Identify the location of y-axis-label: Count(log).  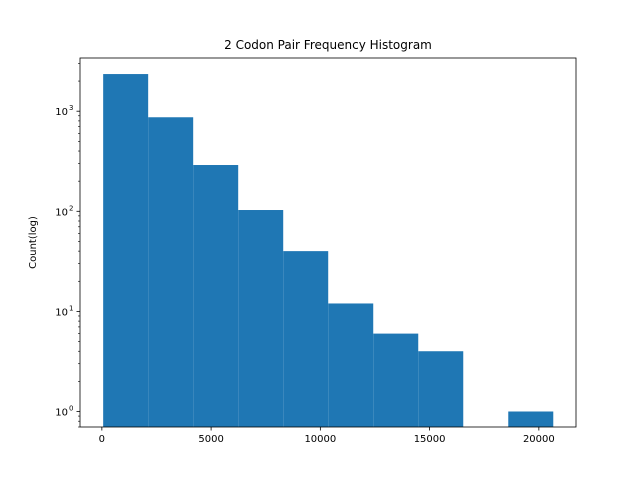
(33, 242).